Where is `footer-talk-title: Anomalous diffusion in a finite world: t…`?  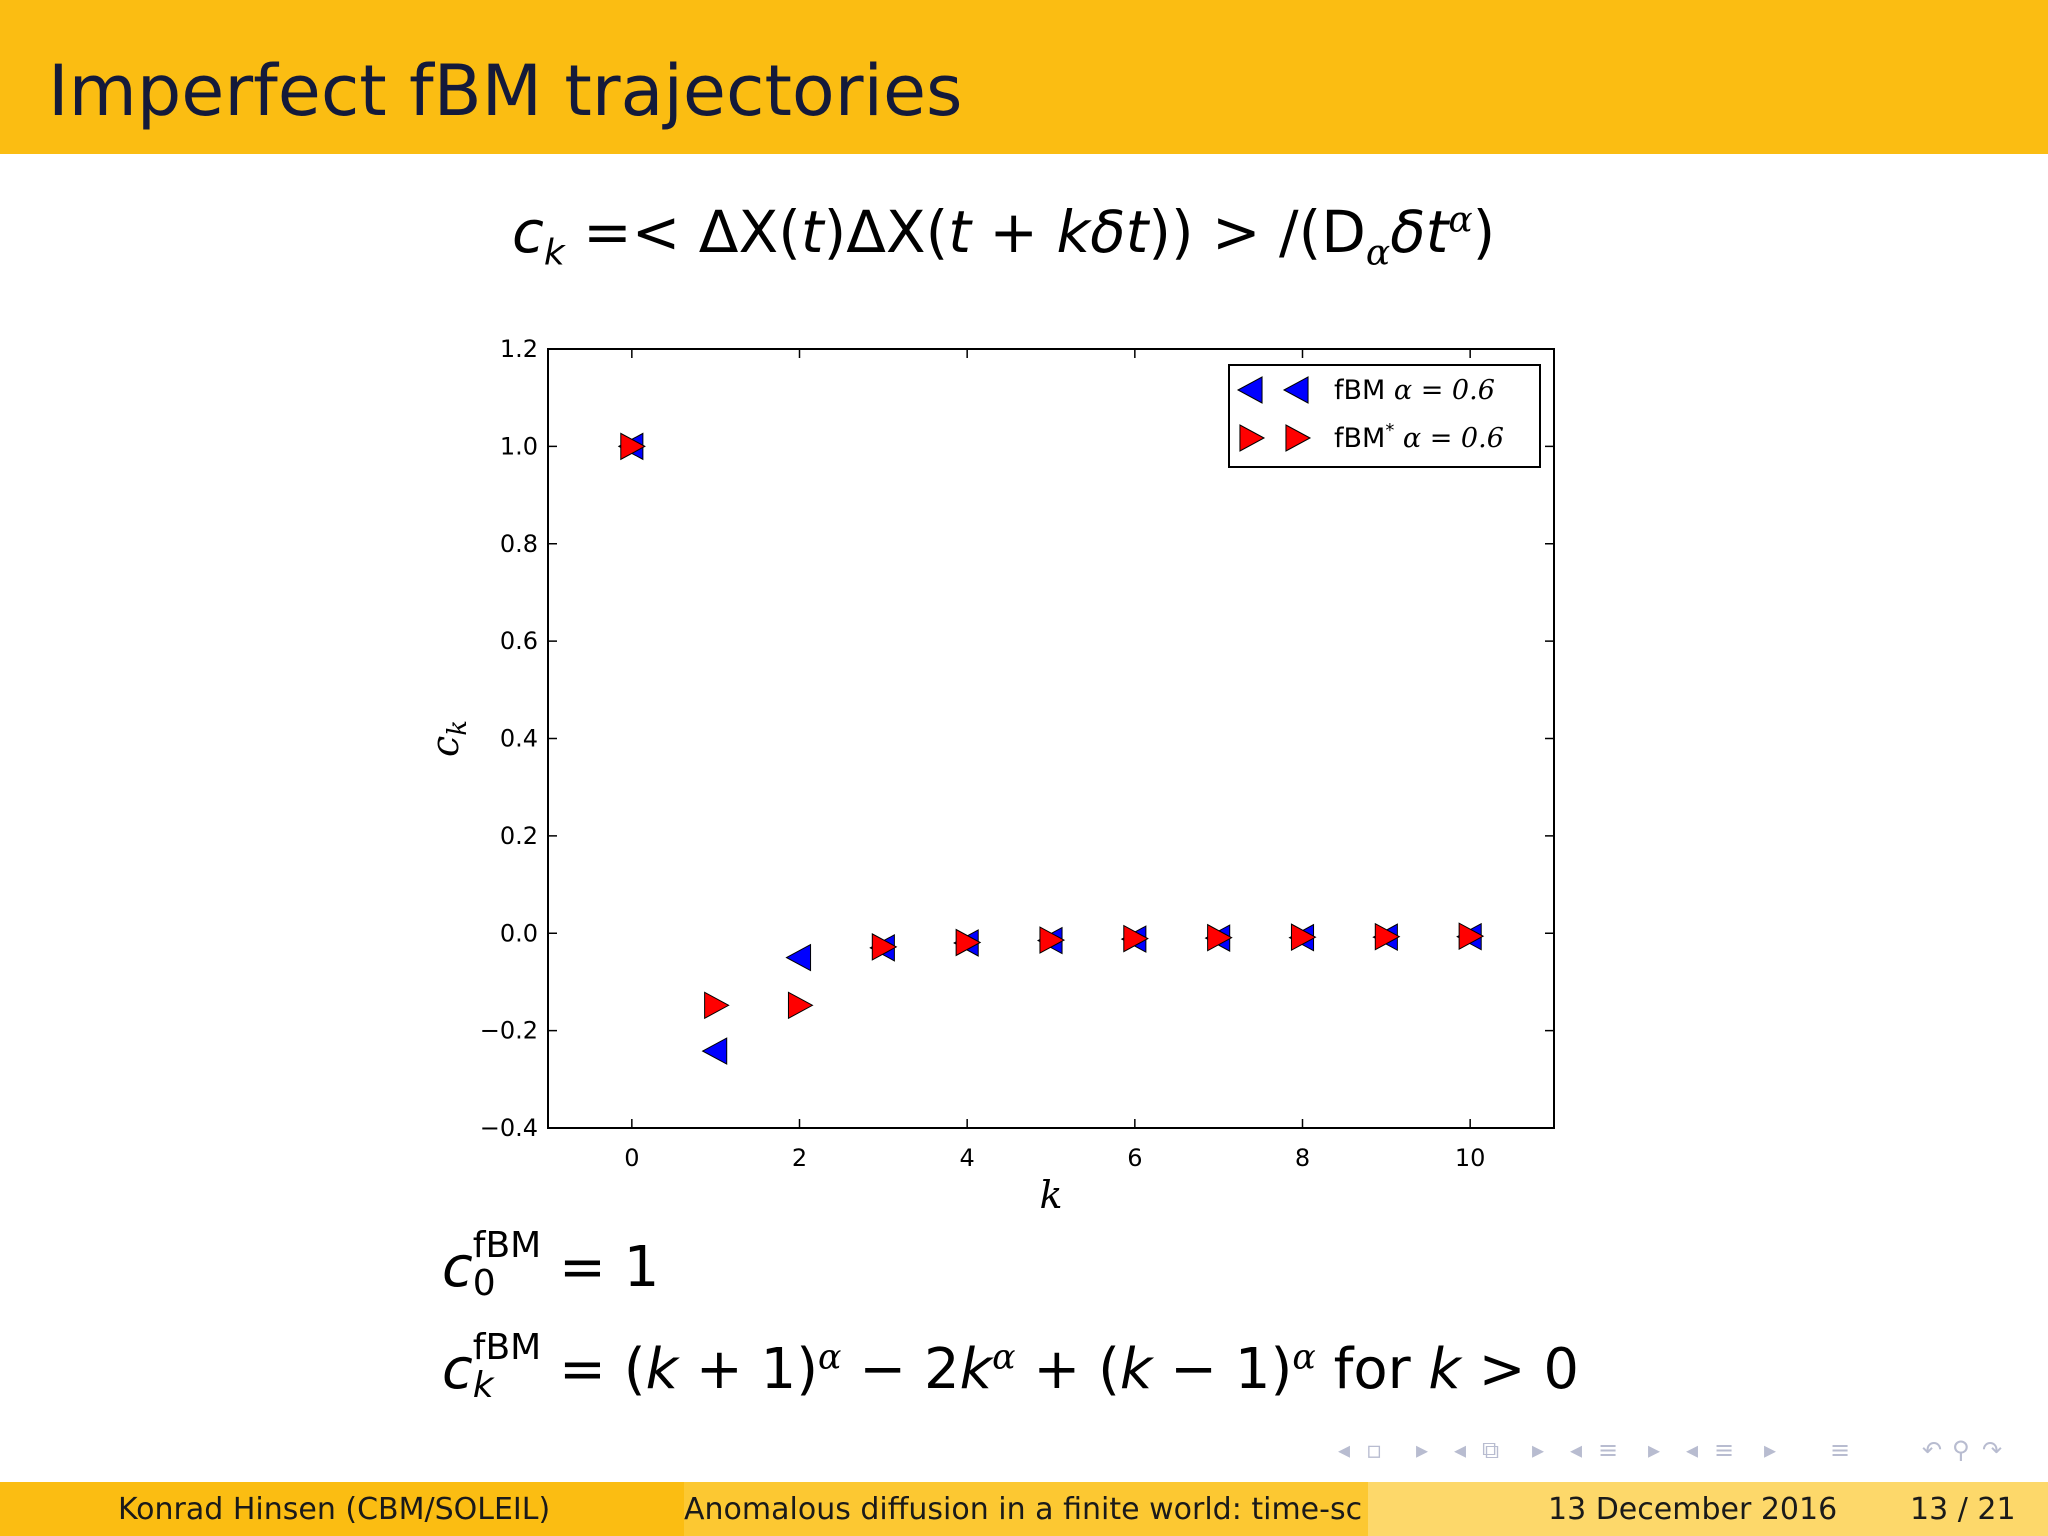 footer-talk-title: Anomalous diffusion in a finite world: t… is located at coordinates (1023, 1509).